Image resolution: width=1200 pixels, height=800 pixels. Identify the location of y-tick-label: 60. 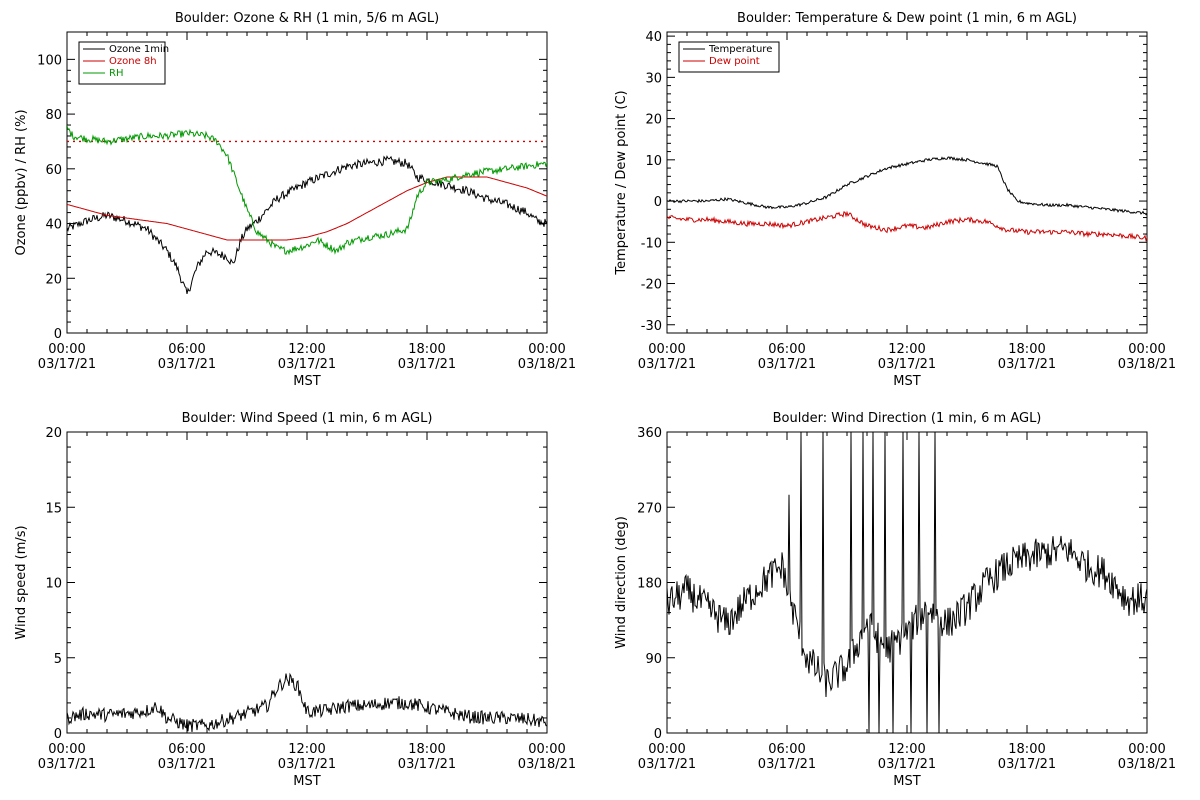
(53, 170).